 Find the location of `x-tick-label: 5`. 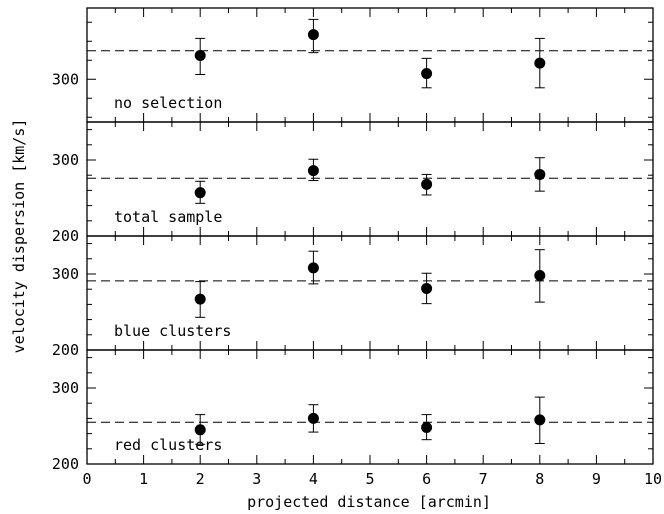

x-tick-label: 5 is located at coordinates (369, 479).